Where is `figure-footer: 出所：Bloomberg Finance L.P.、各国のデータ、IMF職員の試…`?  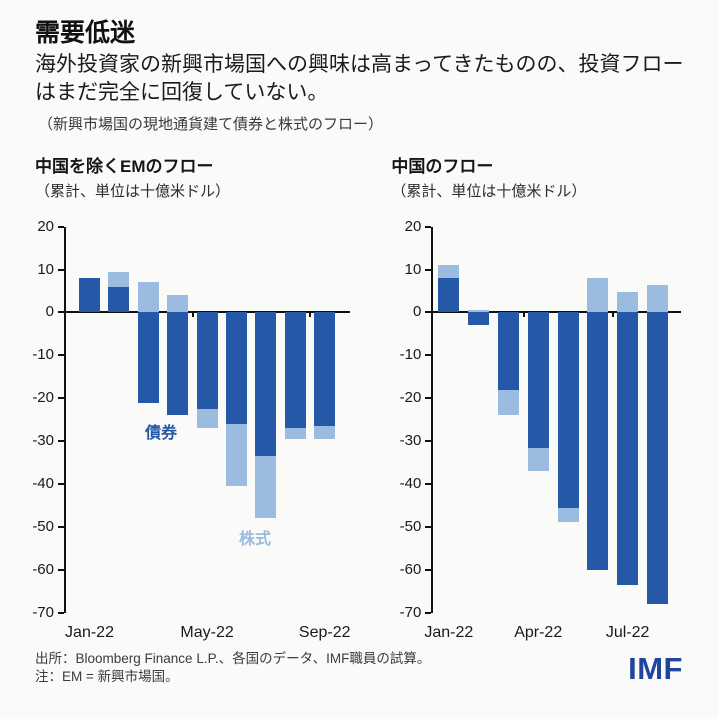
figure-footer: 出所：Bloomberg Finance L.P.、各国のデータ、IMF職員の試… is located at coordinates (360, 668).